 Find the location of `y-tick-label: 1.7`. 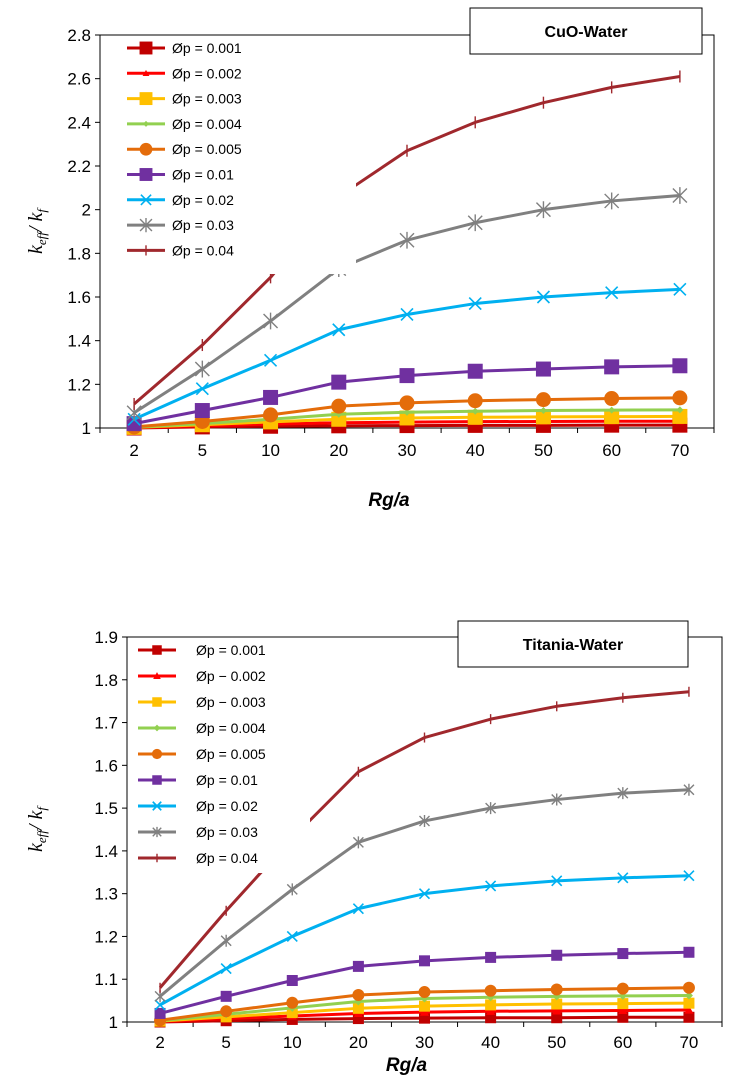

y-tick-label: 1.7 is located at coordinates (106, 723).